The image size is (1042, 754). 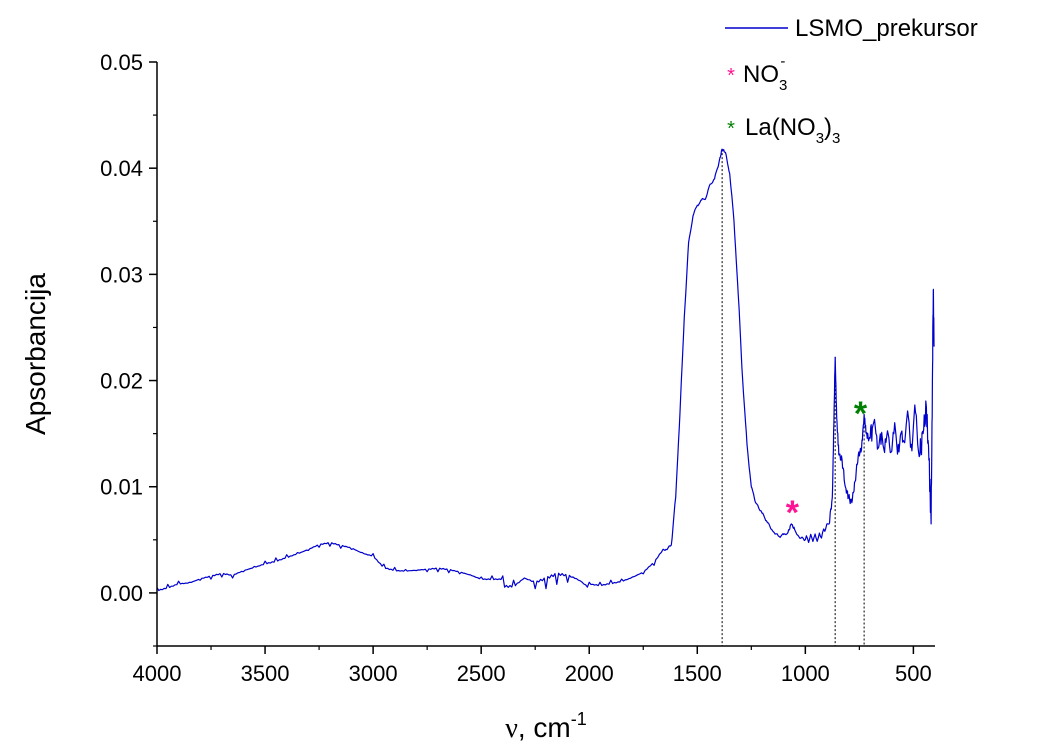 What do you see at coordinates (697, 673) in the screenshot?
I see `x-tick-label-5: 1500` at bounding box center [697, 673].